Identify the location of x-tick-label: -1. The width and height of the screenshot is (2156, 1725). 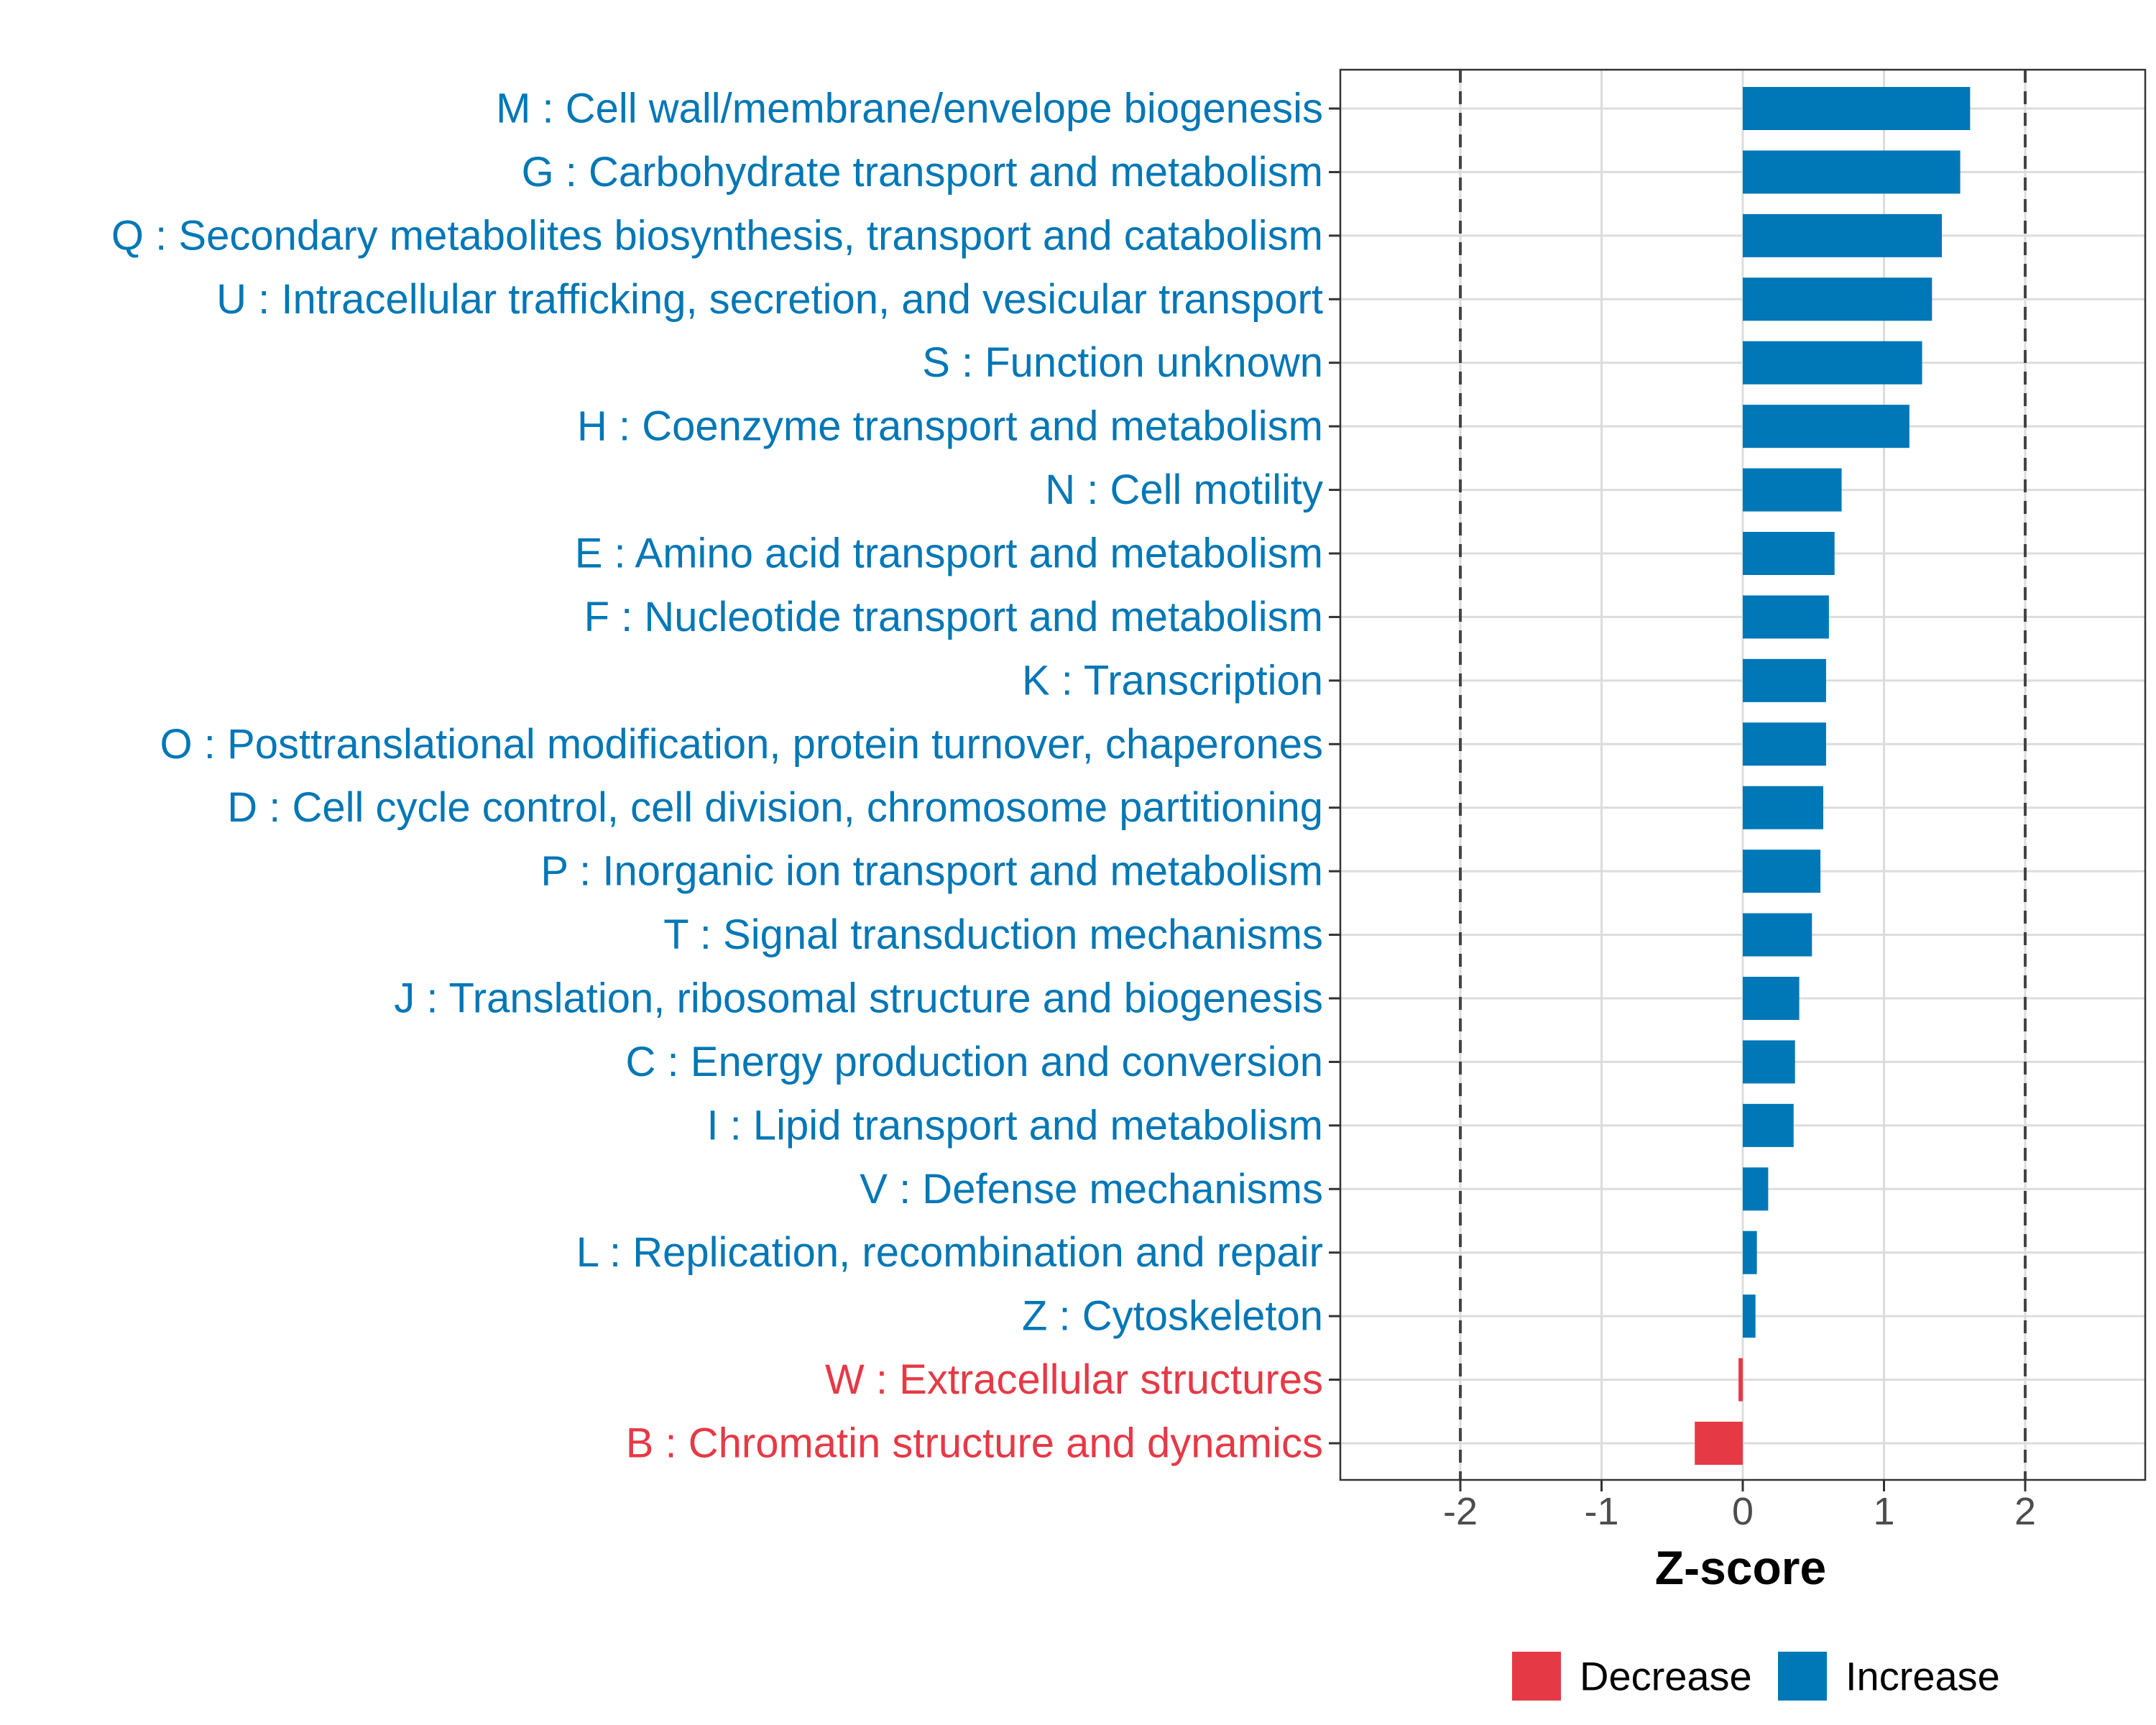
(1602, 1511).